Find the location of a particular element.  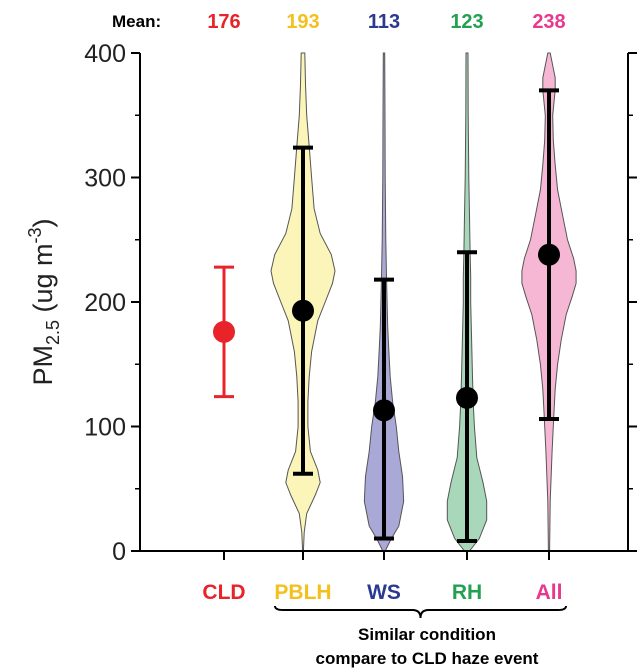

x-category-rh: RH is located at coordinates (467, 592).